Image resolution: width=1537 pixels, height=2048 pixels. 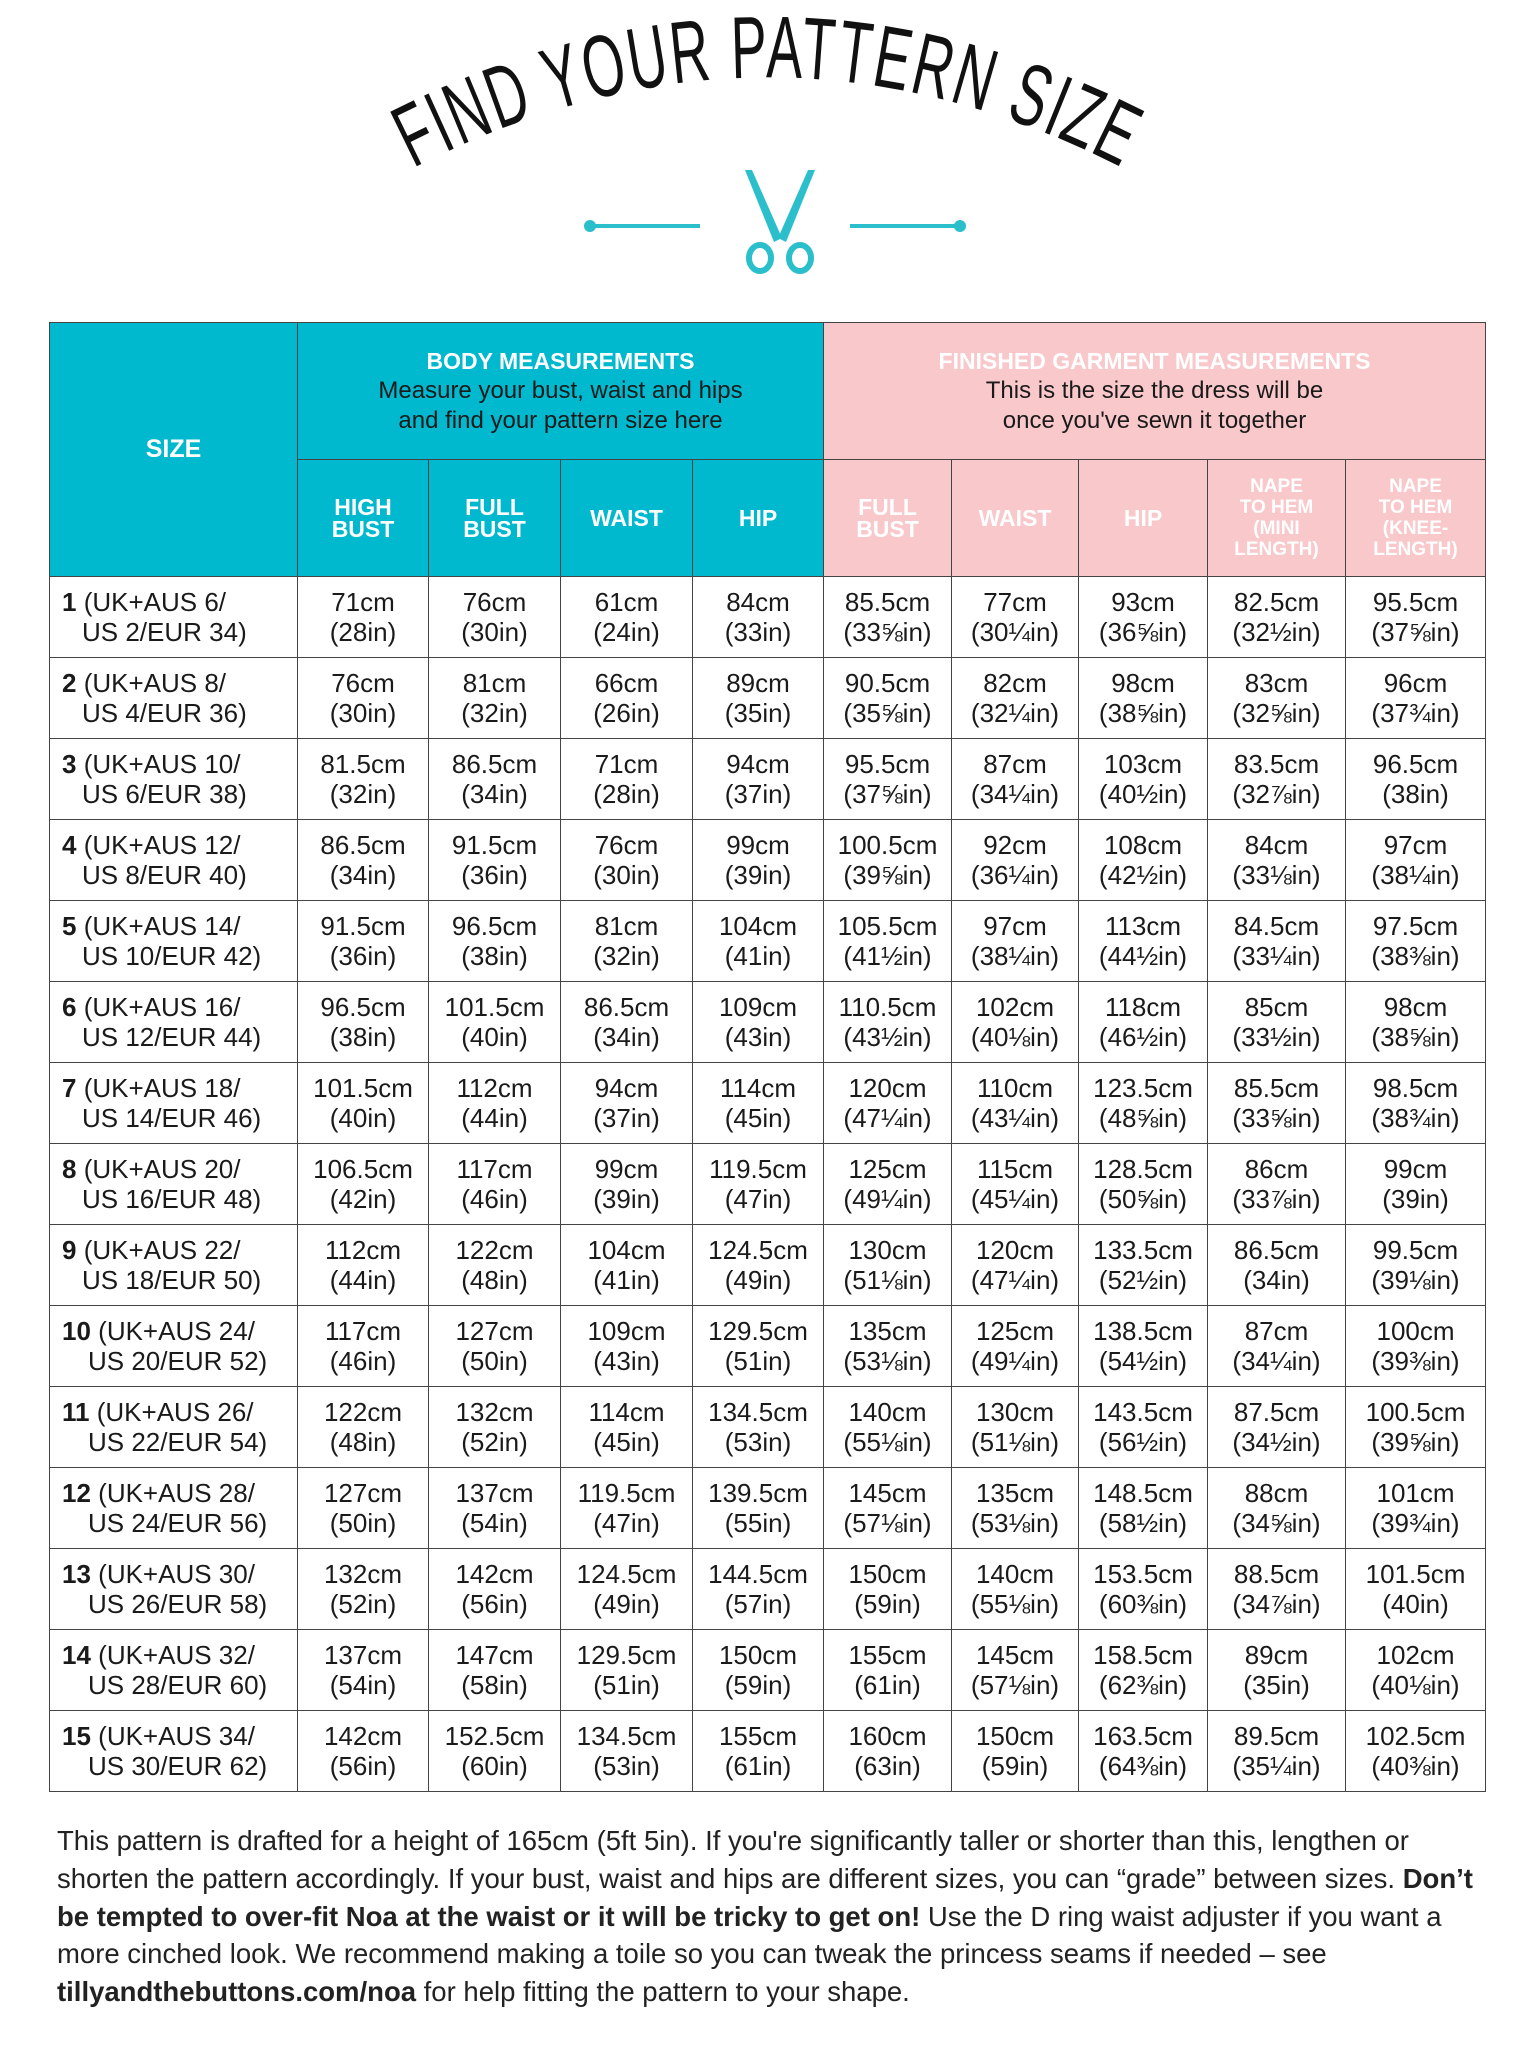 What do you see at coordinates (1143, 1346) in the screenshot?
I see `measurement-cell: 138.5cm (54½in)` at bounding box center [1143, 1346].